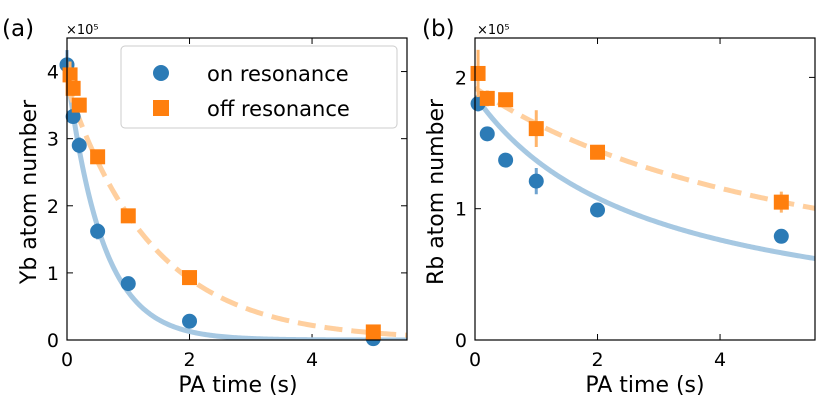 This screenshot has height=415, width=830. What do you see at coordinates (436, 191) in the screenshot?
I see `panel-b-ylabel: Rb atom number` at bounding box center [436, 191].